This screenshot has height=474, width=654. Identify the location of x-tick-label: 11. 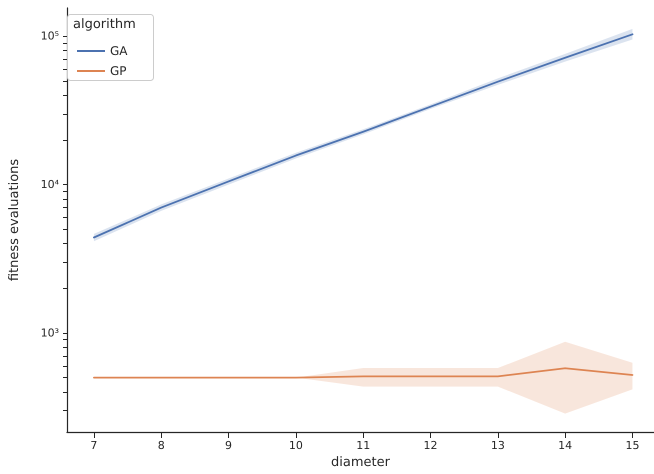
(363, 445).